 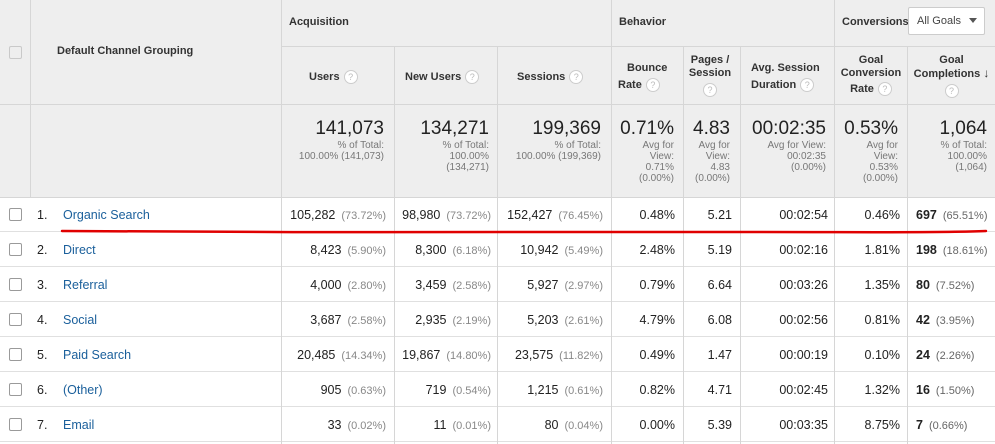 What do you see at coordinates (341, 355) in the screenshot?
I see `cell-users: 20,485 (14.34%)` at bounding box center [341, 355].